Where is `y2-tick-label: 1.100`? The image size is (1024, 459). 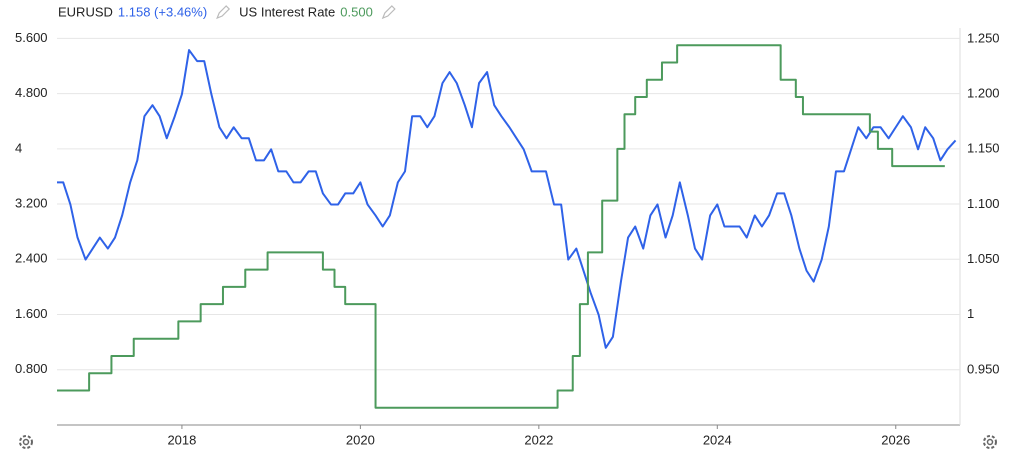
y2-tick-label: 1.100 is located at coordinates (983, 203).